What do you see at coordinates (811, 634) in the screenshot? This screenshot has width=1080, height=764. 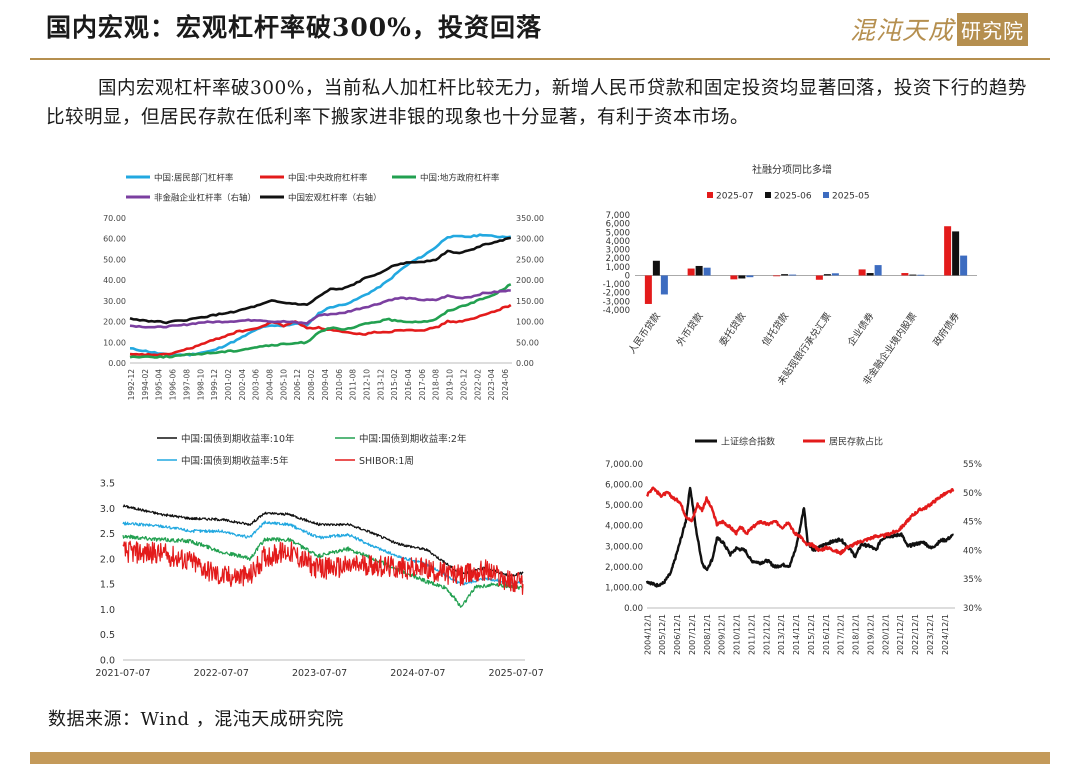 I see `x-tick-label: 2015/12/1` at bounding box center [811, 634].